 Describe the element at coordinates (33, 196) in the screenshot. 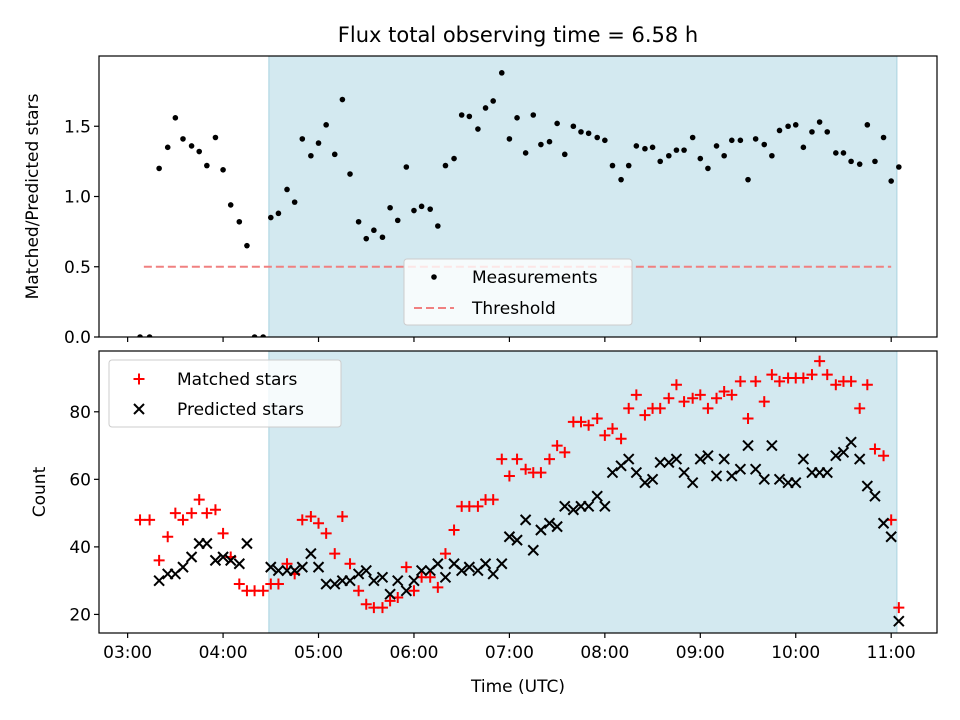

I see `y-axis-label: Matched/Predicted stars` at that location.